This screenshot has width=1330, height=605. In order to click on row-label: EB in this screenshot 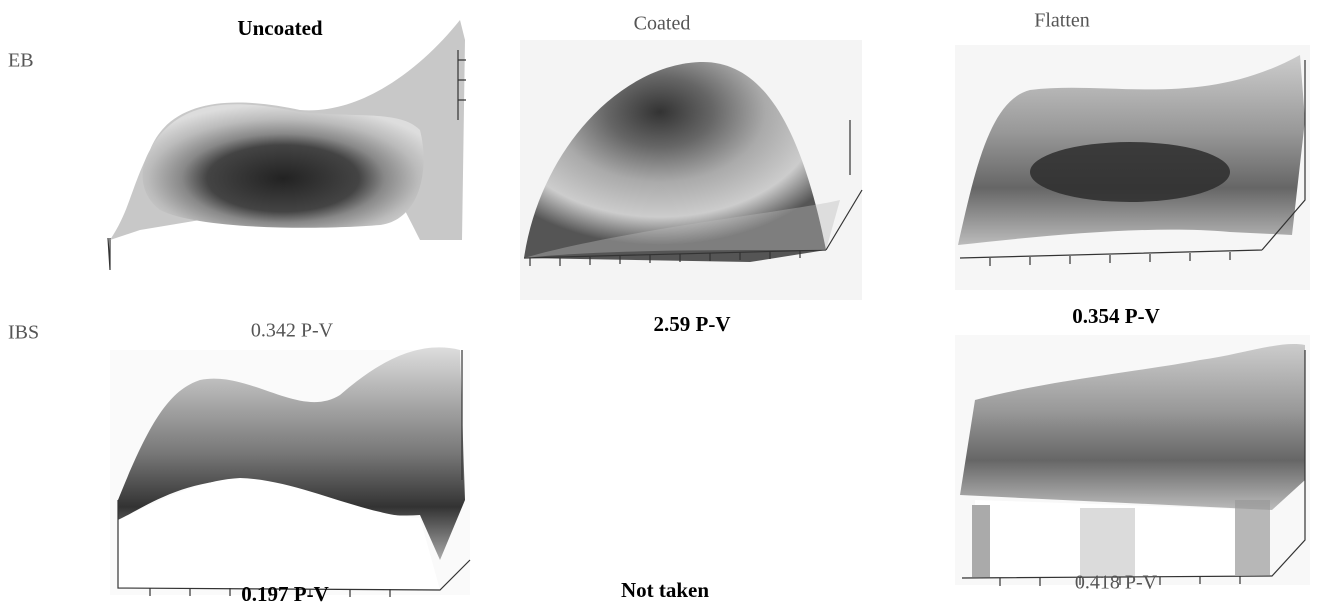, I will do `click(21, 61)`.